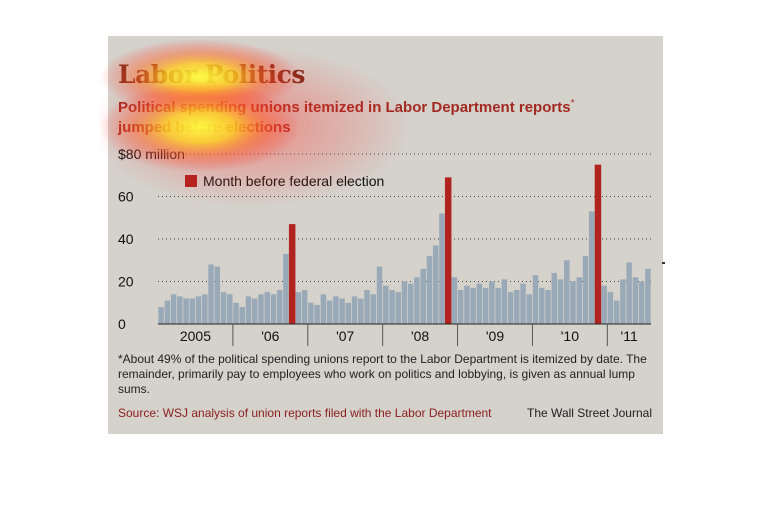  Describe the element at coordinates (126, 197) in the screenshot. I see `y-tick-label: 60` at that location.